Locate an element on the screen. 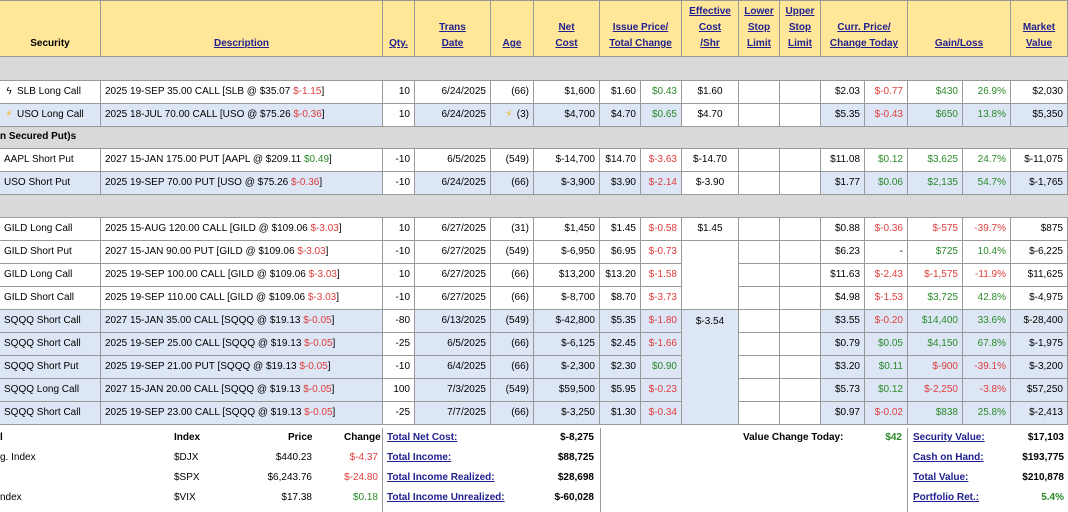  header-trans-date: Trans Date is located at coordinates (453, 28).